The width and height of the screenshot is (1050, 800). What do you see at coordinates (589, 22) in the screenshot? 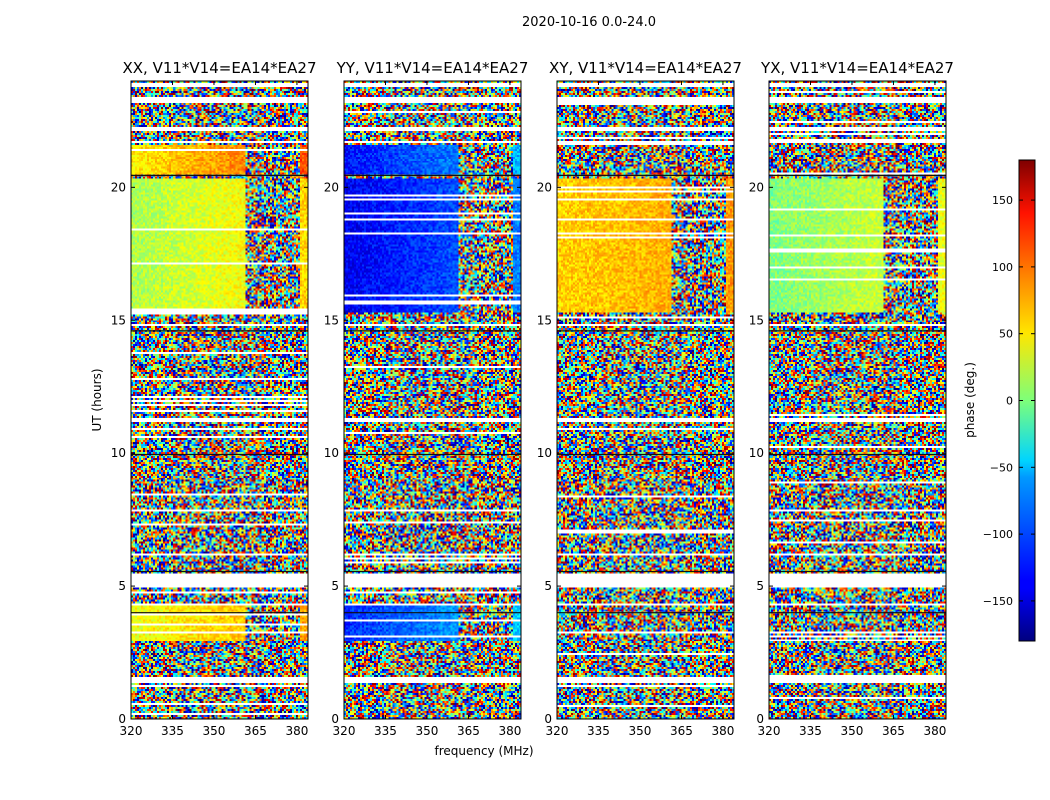
I see `figure-title: 2020-10-16 0.0-24.0` at bounding box center [589, 22].